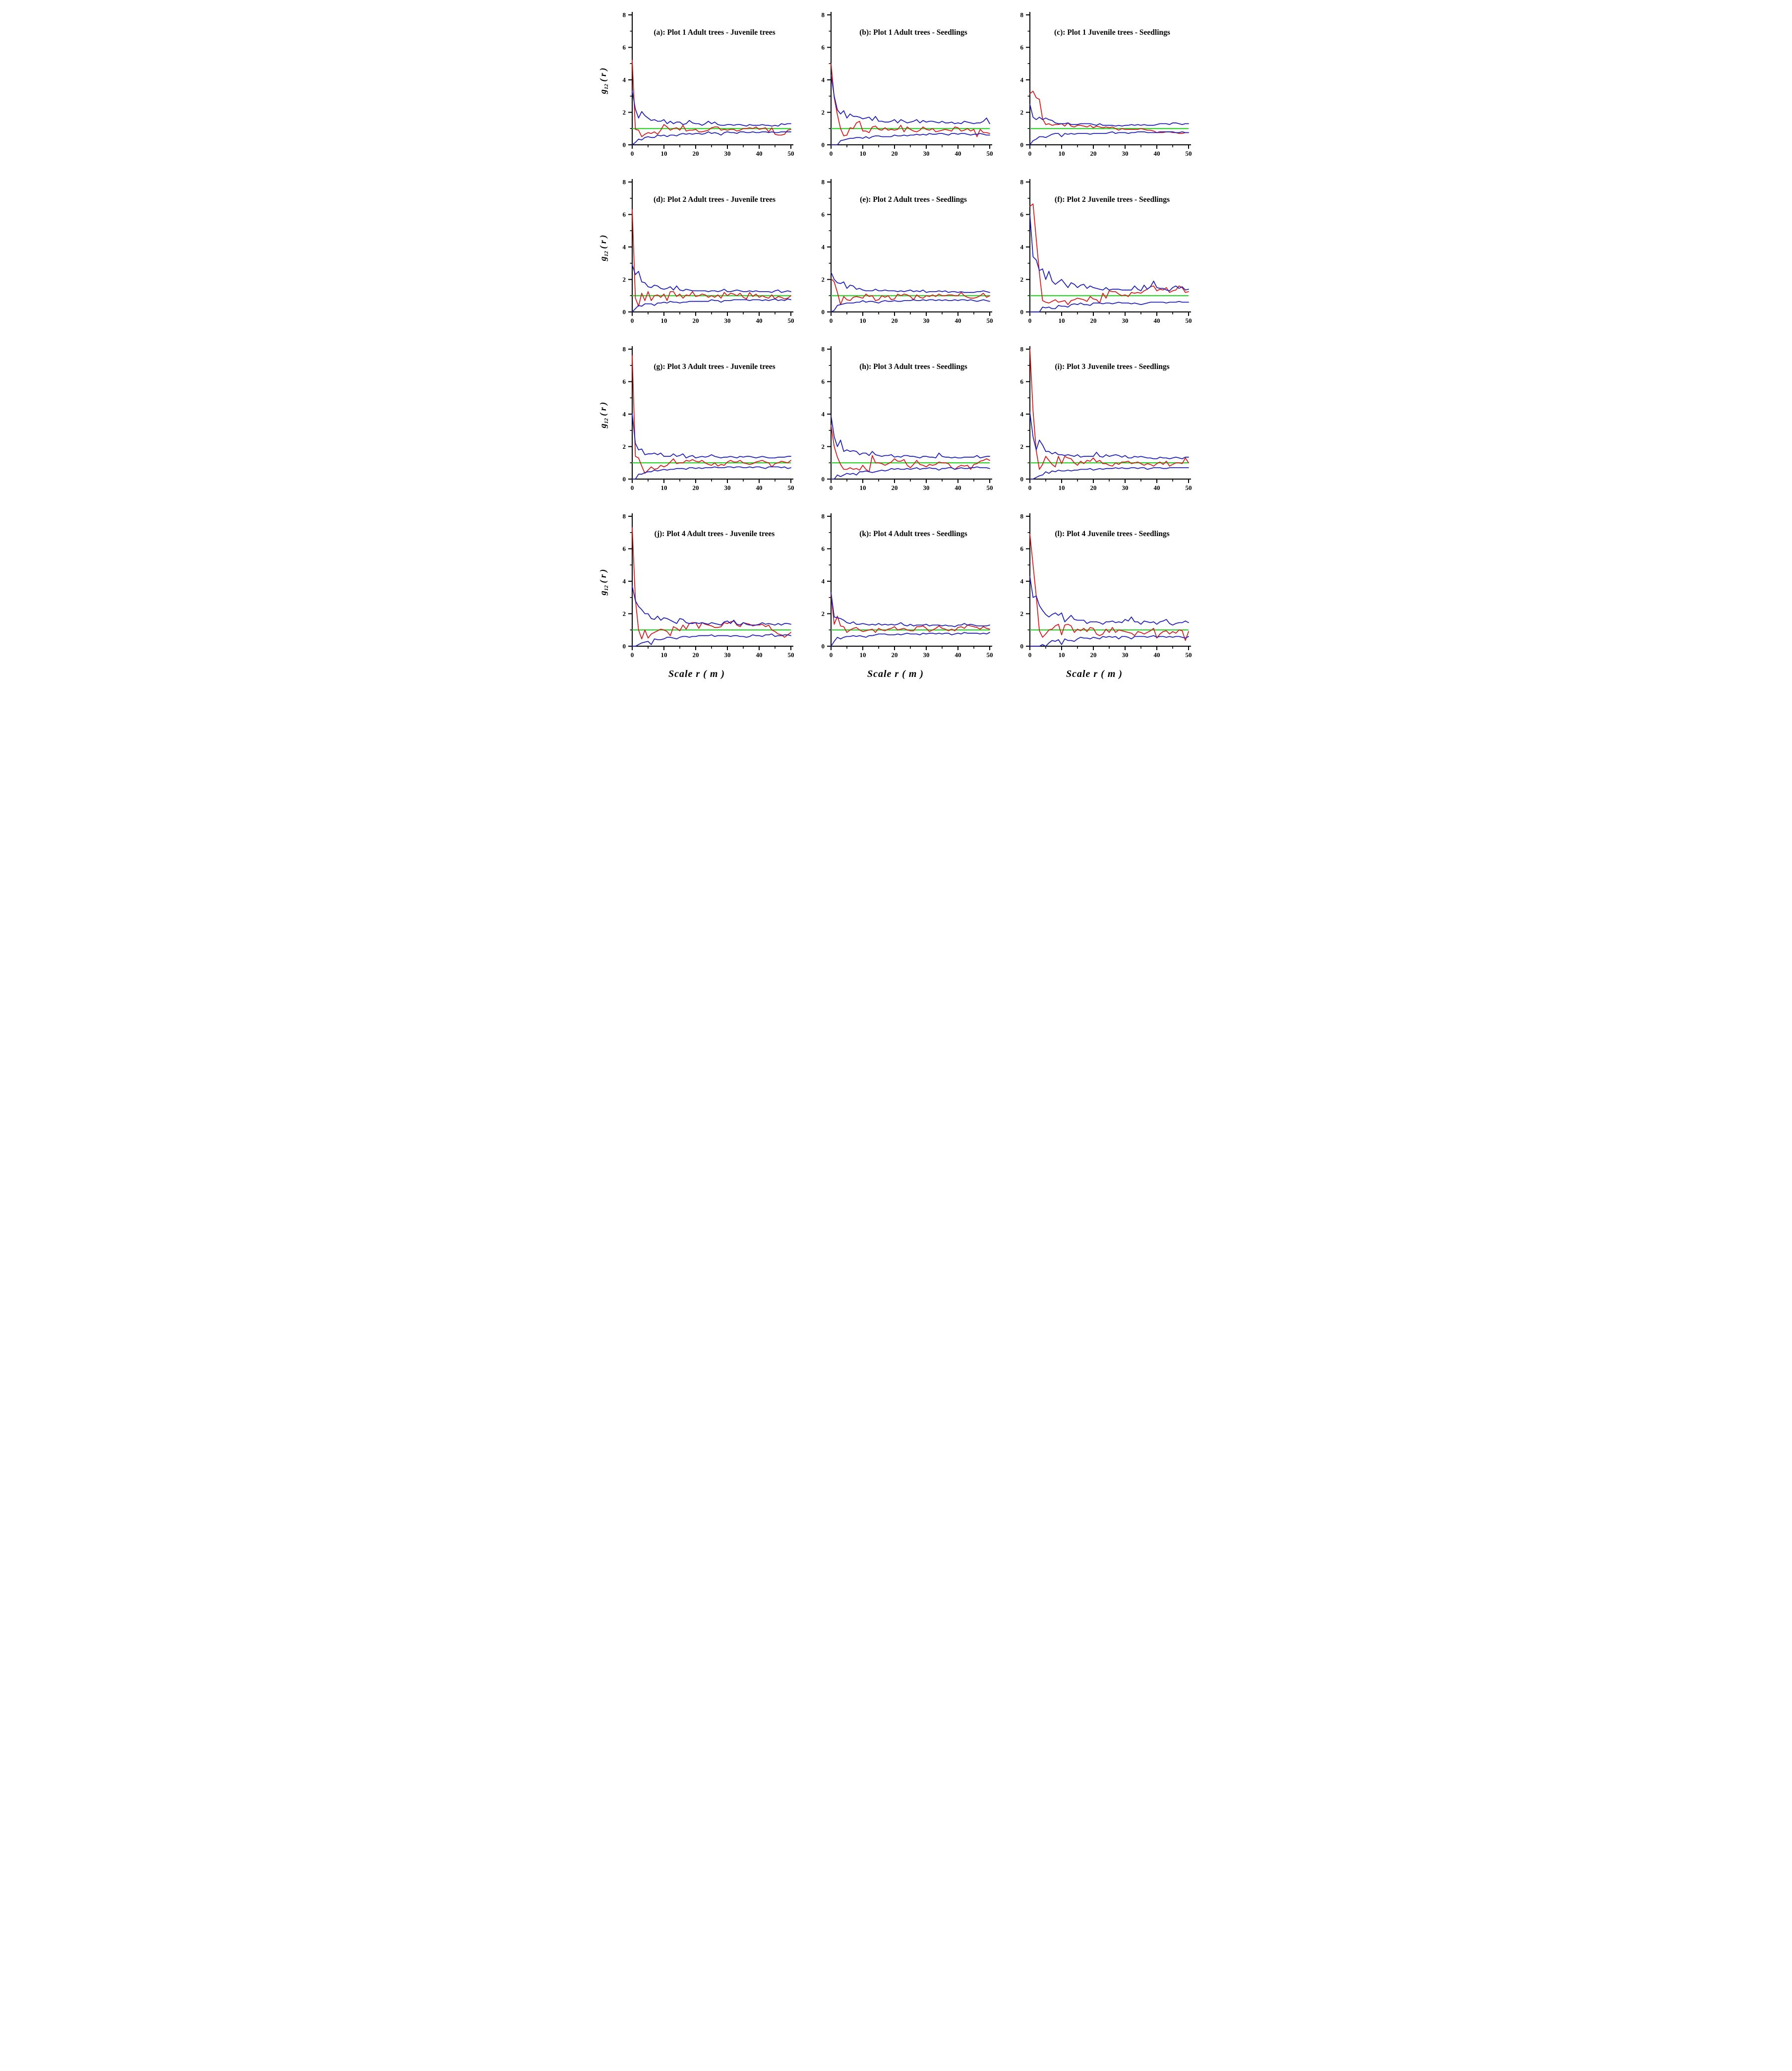 The width and height of the screenshot is (1792, 2071). Describe the element at coordinates (715, 367) in the screenshot. I see `panel-title: (g): Plot 3 Adult trees - Juvenile trees` at that location.